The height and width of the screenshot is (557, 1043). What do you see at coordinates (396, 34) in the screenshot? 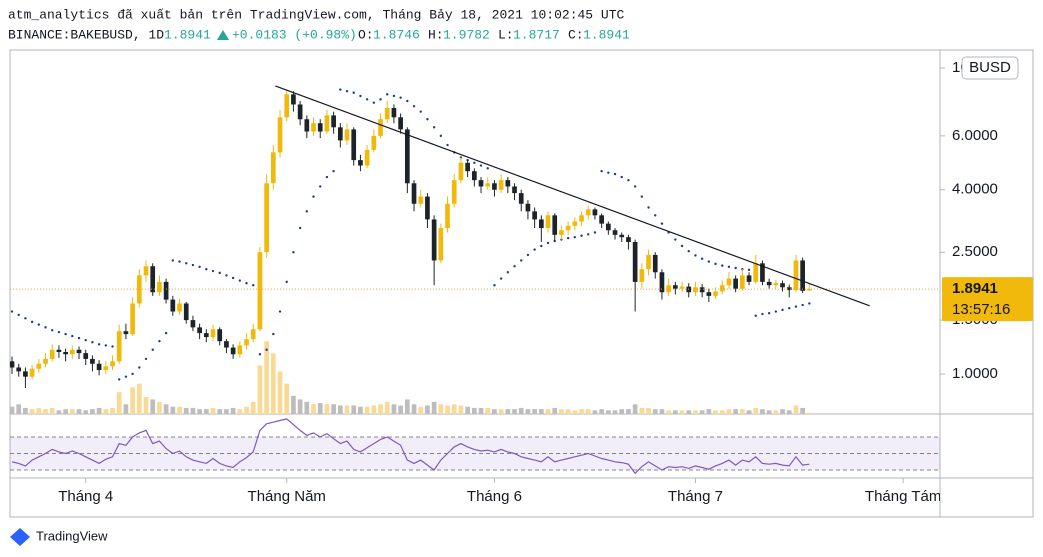
I see `open-value: 1.8746` at bounding box center [396, 34].